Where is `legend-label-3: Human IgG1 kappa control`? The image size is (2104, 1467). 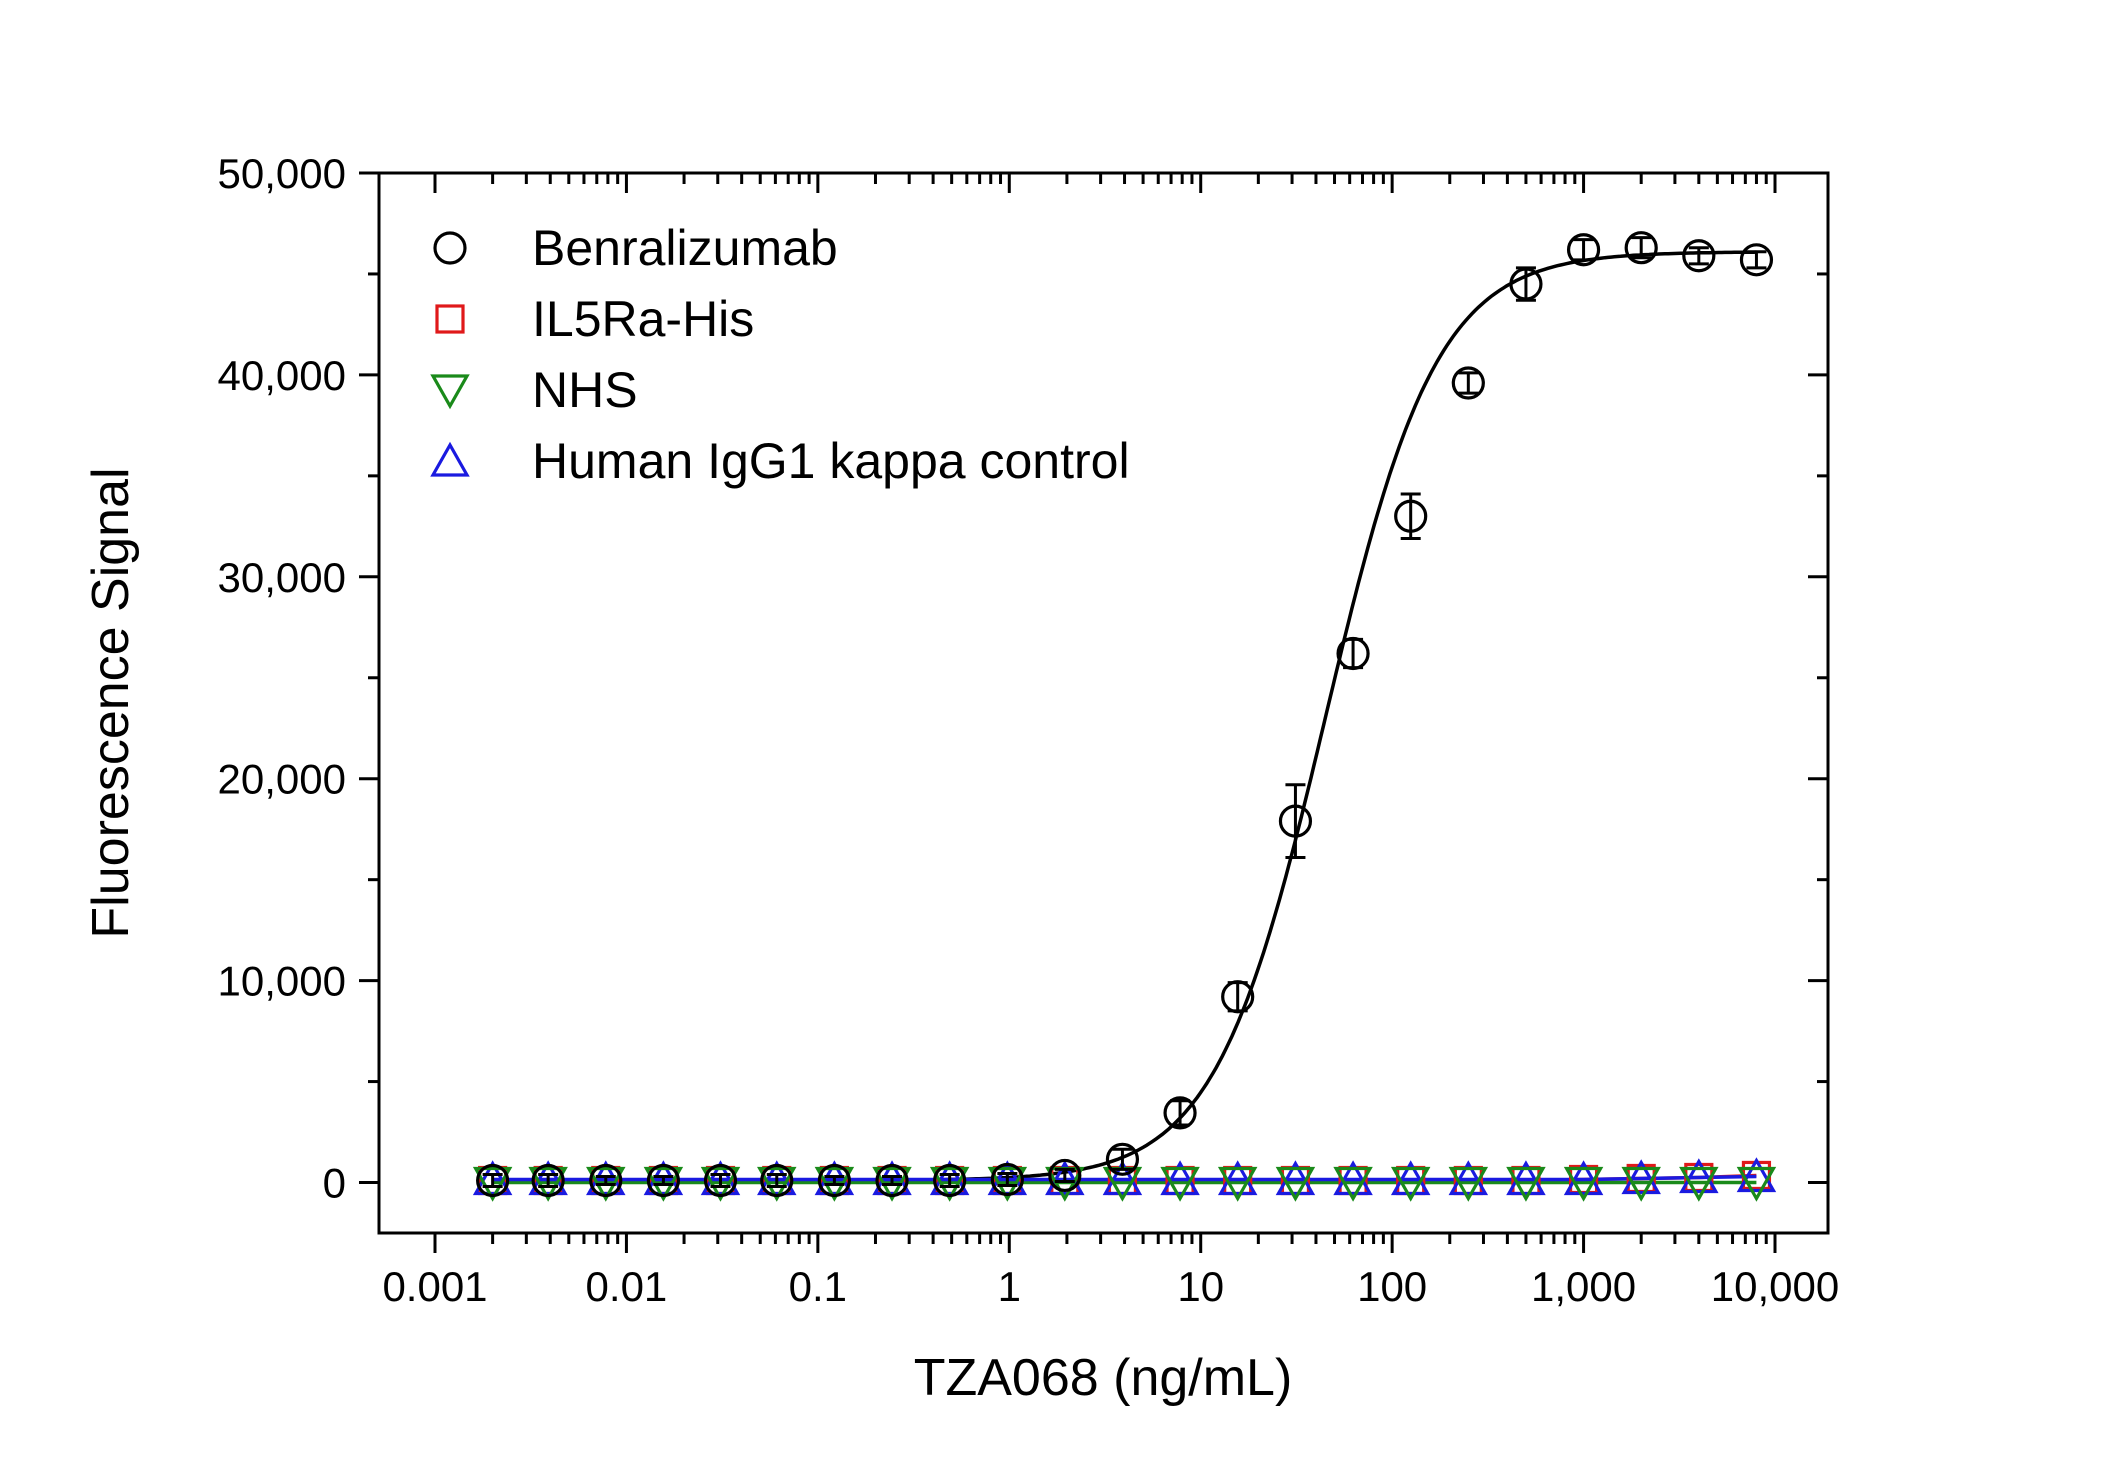 legend-label-3: Human IgG1 kappa control is located at coordinates (831, 461).